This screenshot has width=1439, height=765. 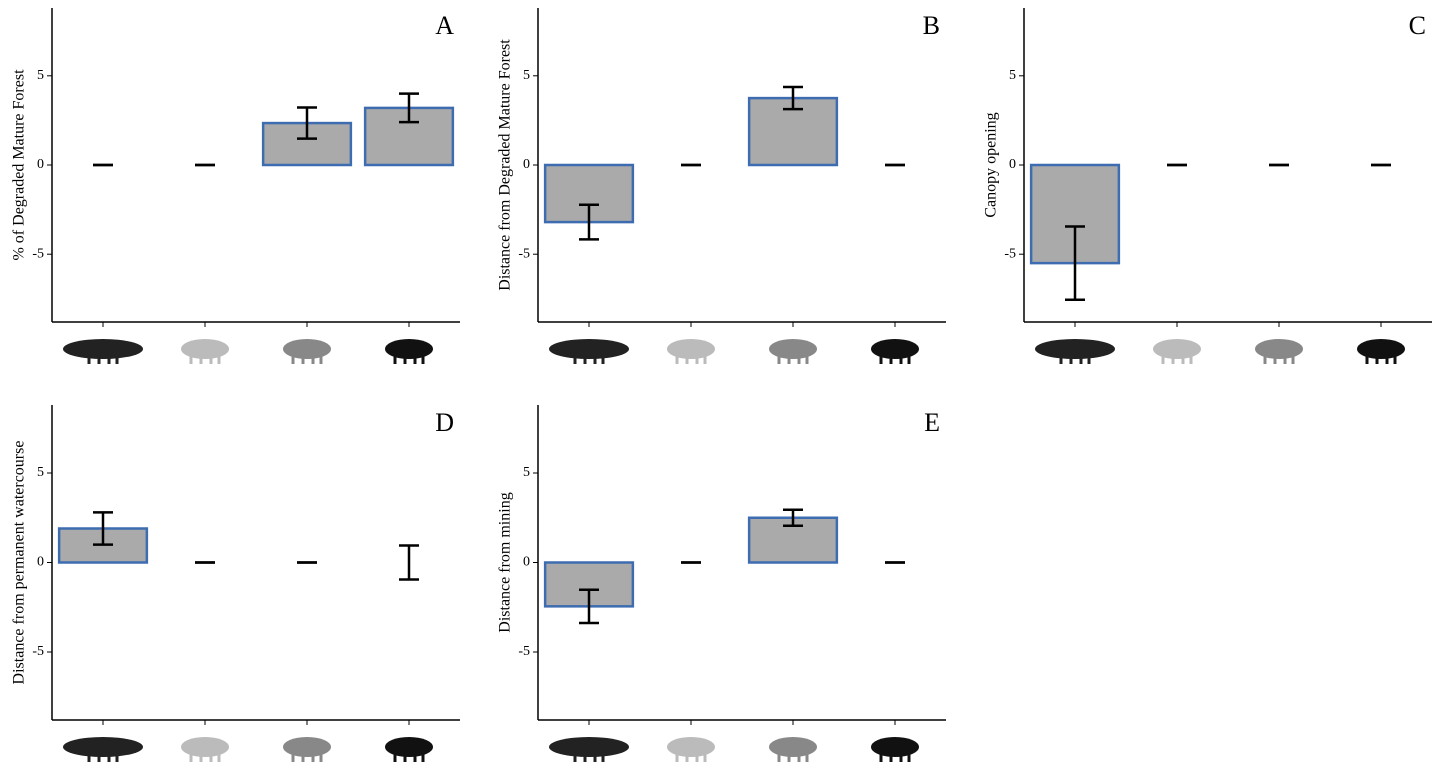 What do you see at coordinates (505, 562) in the screenshot?
I see `y-axis-label: Distance from mining` at bounding box center [505, 562].